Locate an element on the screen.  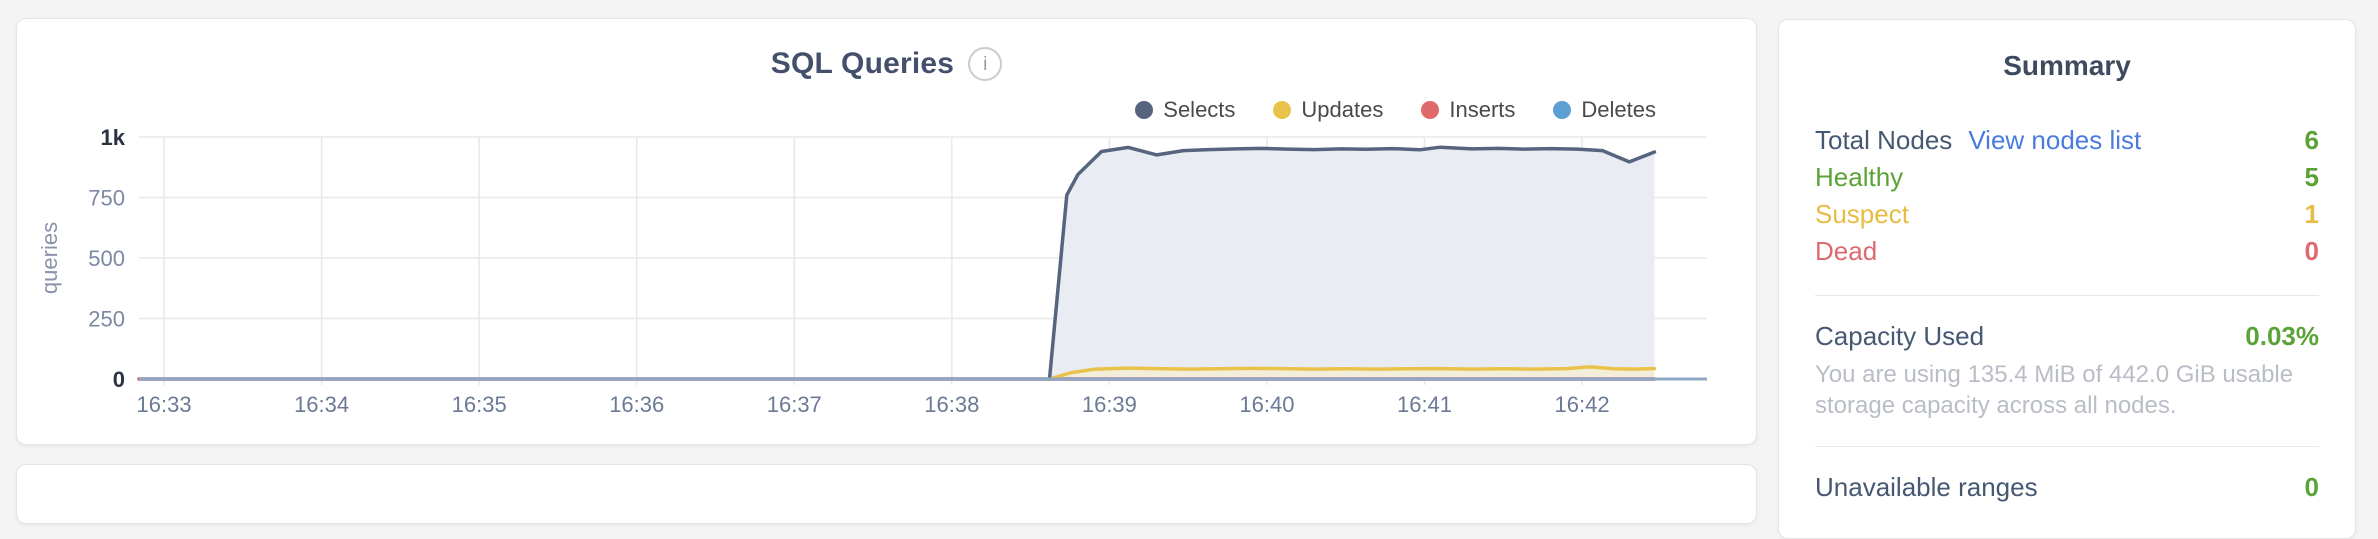
legend-item-deletes: Deletes is located at coordinates (1604, 110).